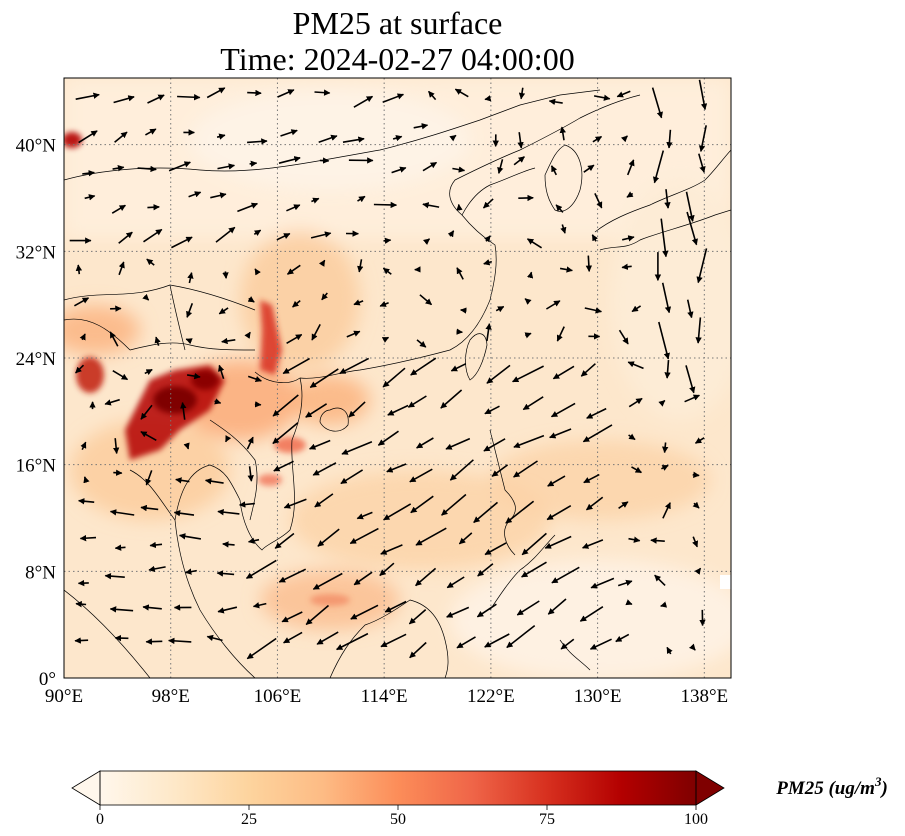 The width and height of the screenshot is (905, 836). What do you see at coordinates (598, 696) in the screenshot?
I see `x-tick-label: 130°E` at bounding box center [598, 696].